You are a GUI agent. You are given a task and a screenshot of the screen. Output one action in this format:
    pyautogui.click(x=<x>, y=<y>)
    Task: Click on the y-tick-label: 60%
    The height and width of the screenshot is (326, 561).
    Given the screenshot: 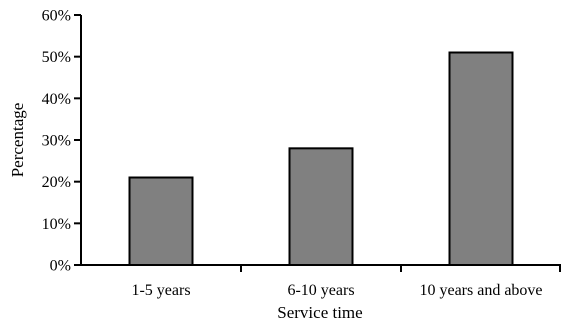 What is the action you would take?
    pyautogui.click(x=56, y=16)
    